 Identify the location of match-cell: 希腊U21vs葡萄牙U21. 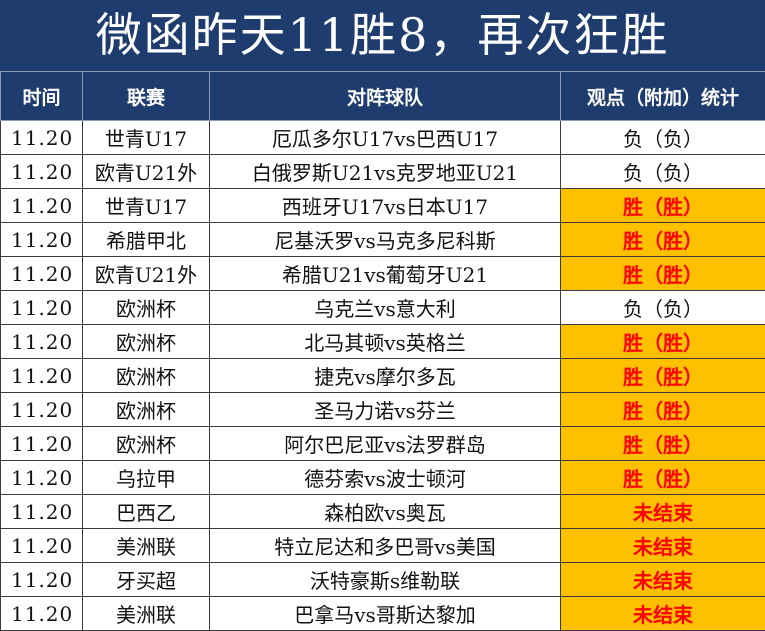
(385, 274).